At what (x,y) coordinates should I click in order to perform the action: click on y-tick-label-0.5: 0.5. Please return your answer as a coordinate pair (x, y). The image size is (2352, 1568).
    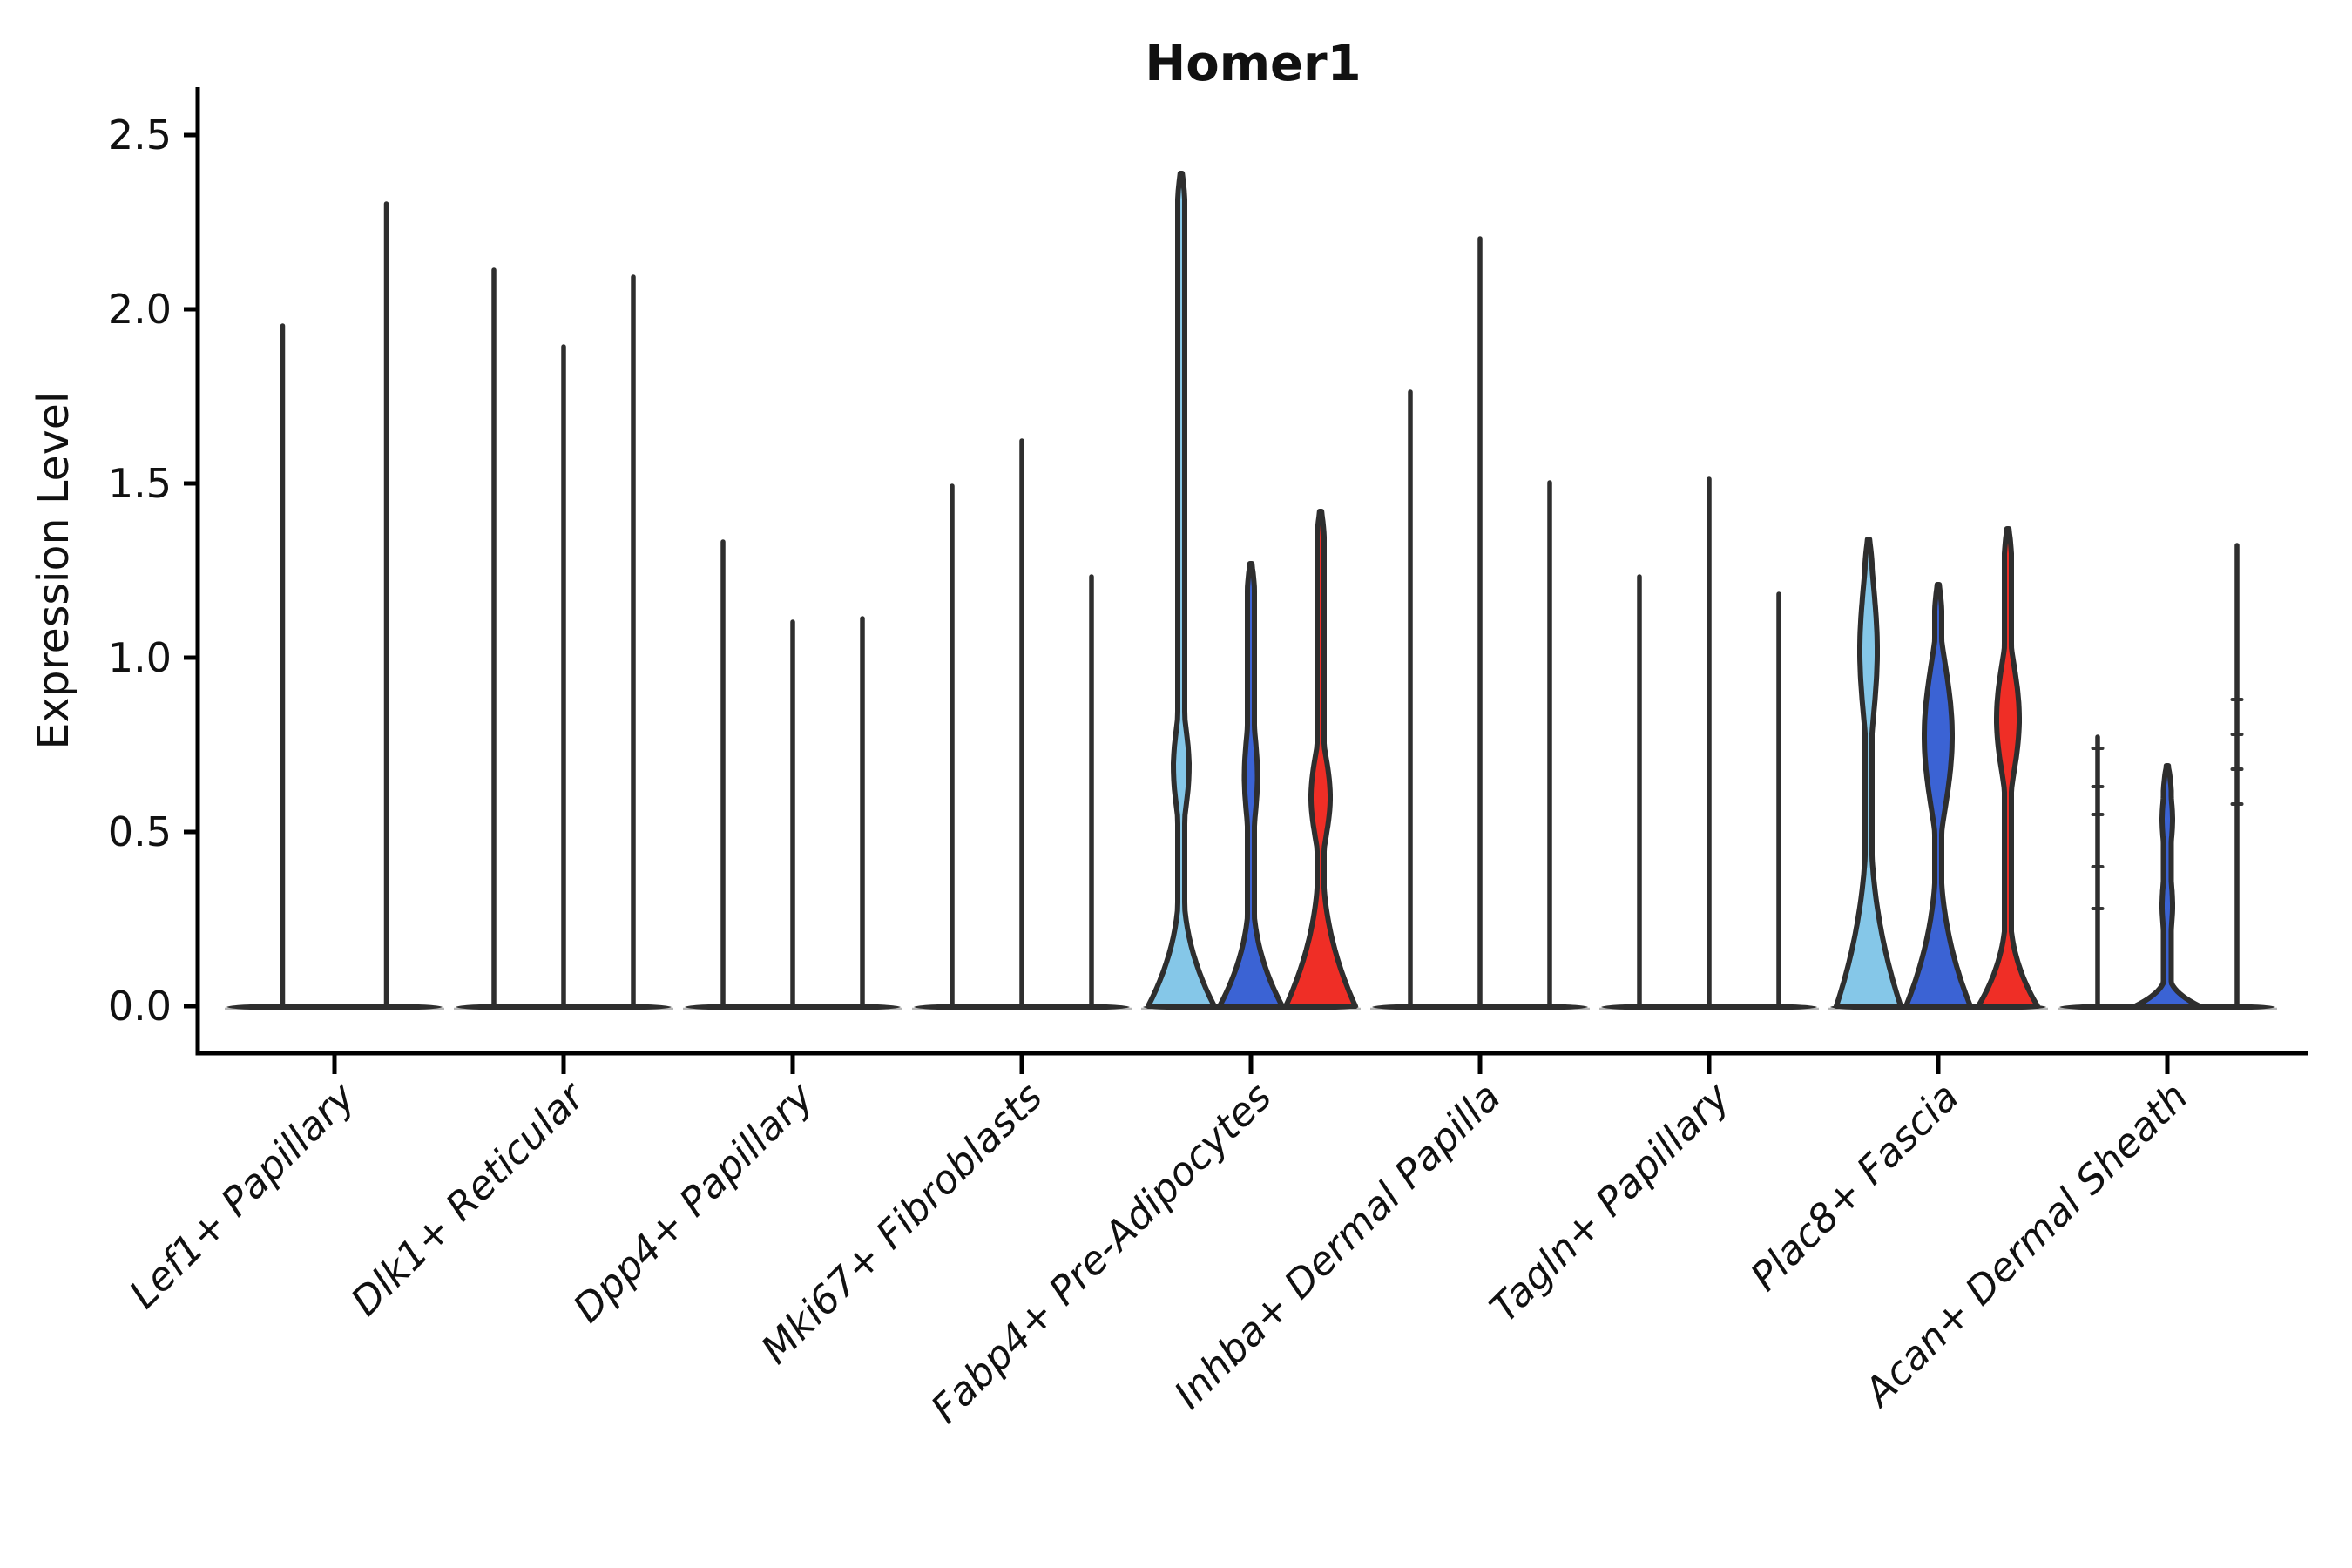
    Looking at the image, I should click on (140, 831).